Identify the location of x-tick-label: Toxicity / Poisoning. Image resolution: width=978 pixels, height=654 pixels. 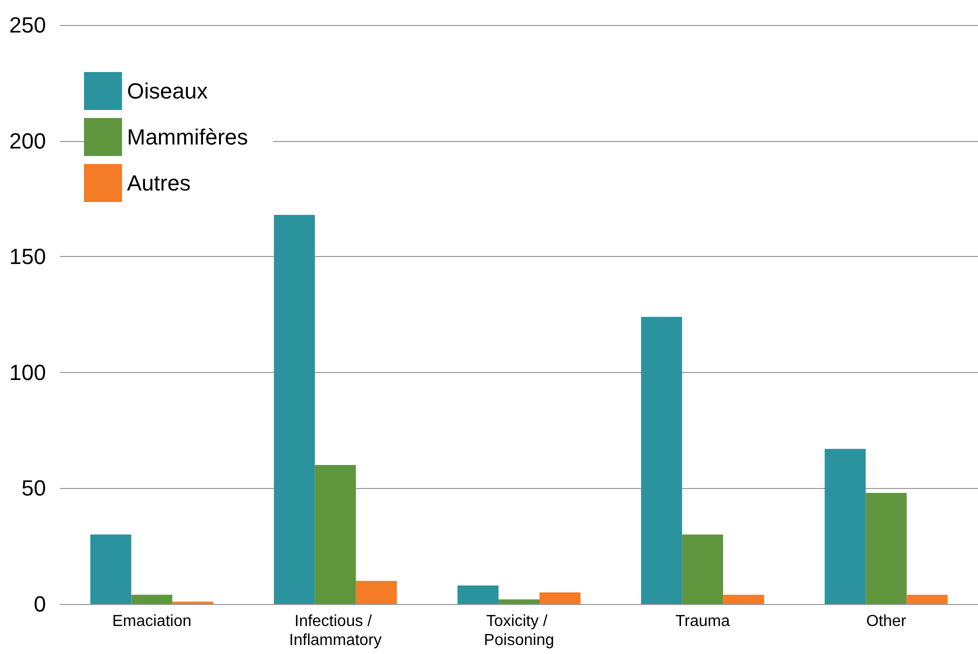
(519, 631).